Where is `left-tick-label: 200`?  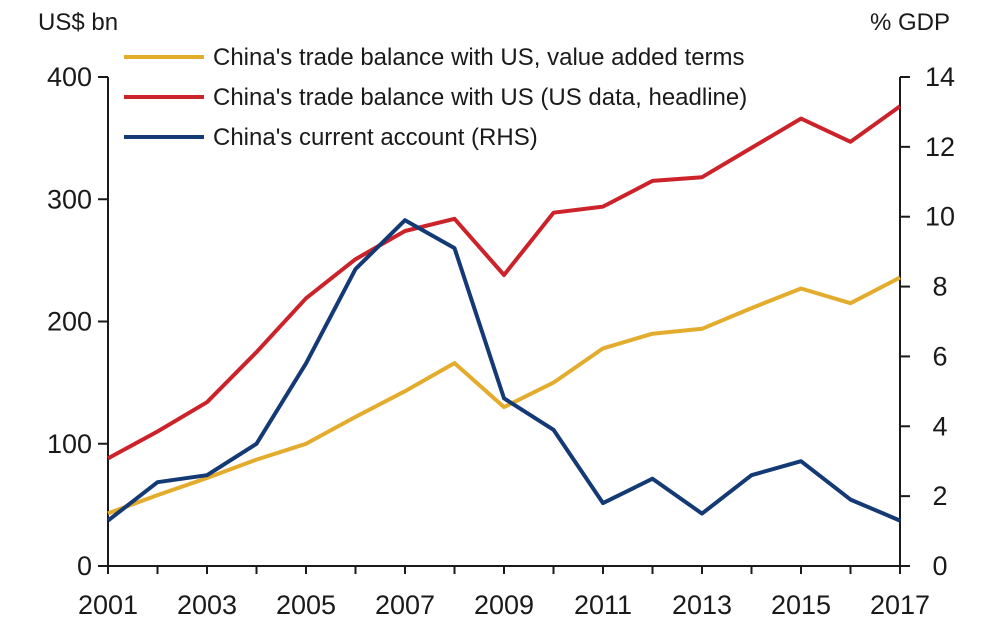
left-tick-label: 200 is located at coordinates (69, 322).